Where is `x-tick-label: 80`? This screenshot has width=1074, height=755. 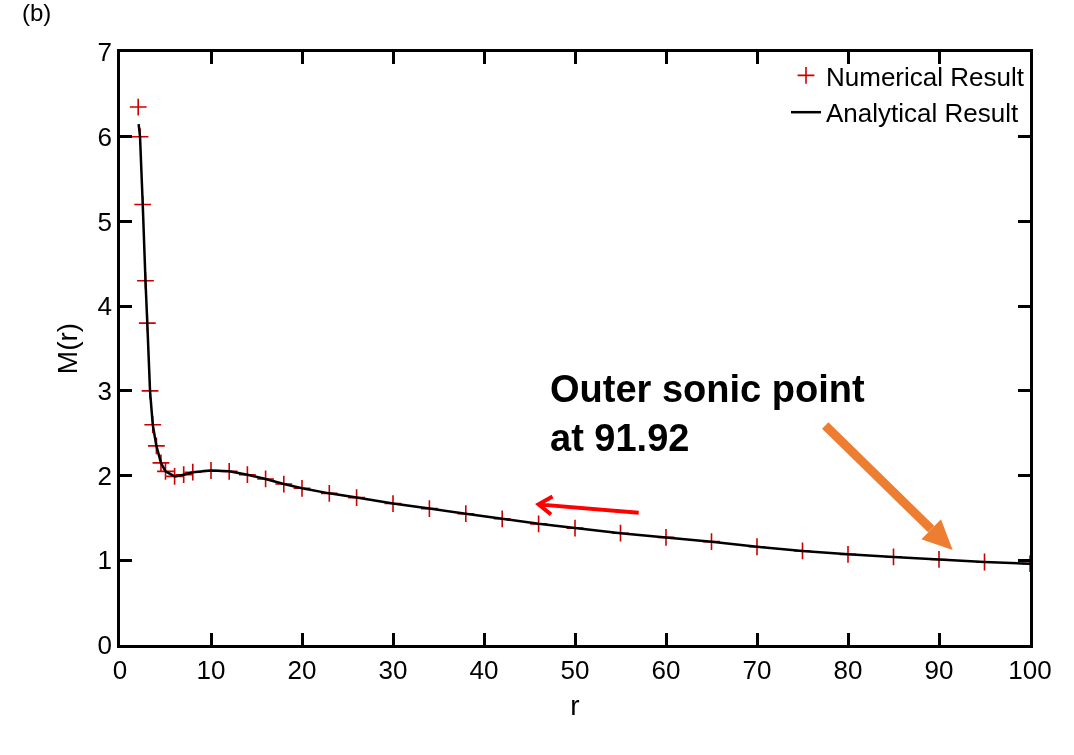 x-tick-label: 80 is located at coordinates (848, 669).